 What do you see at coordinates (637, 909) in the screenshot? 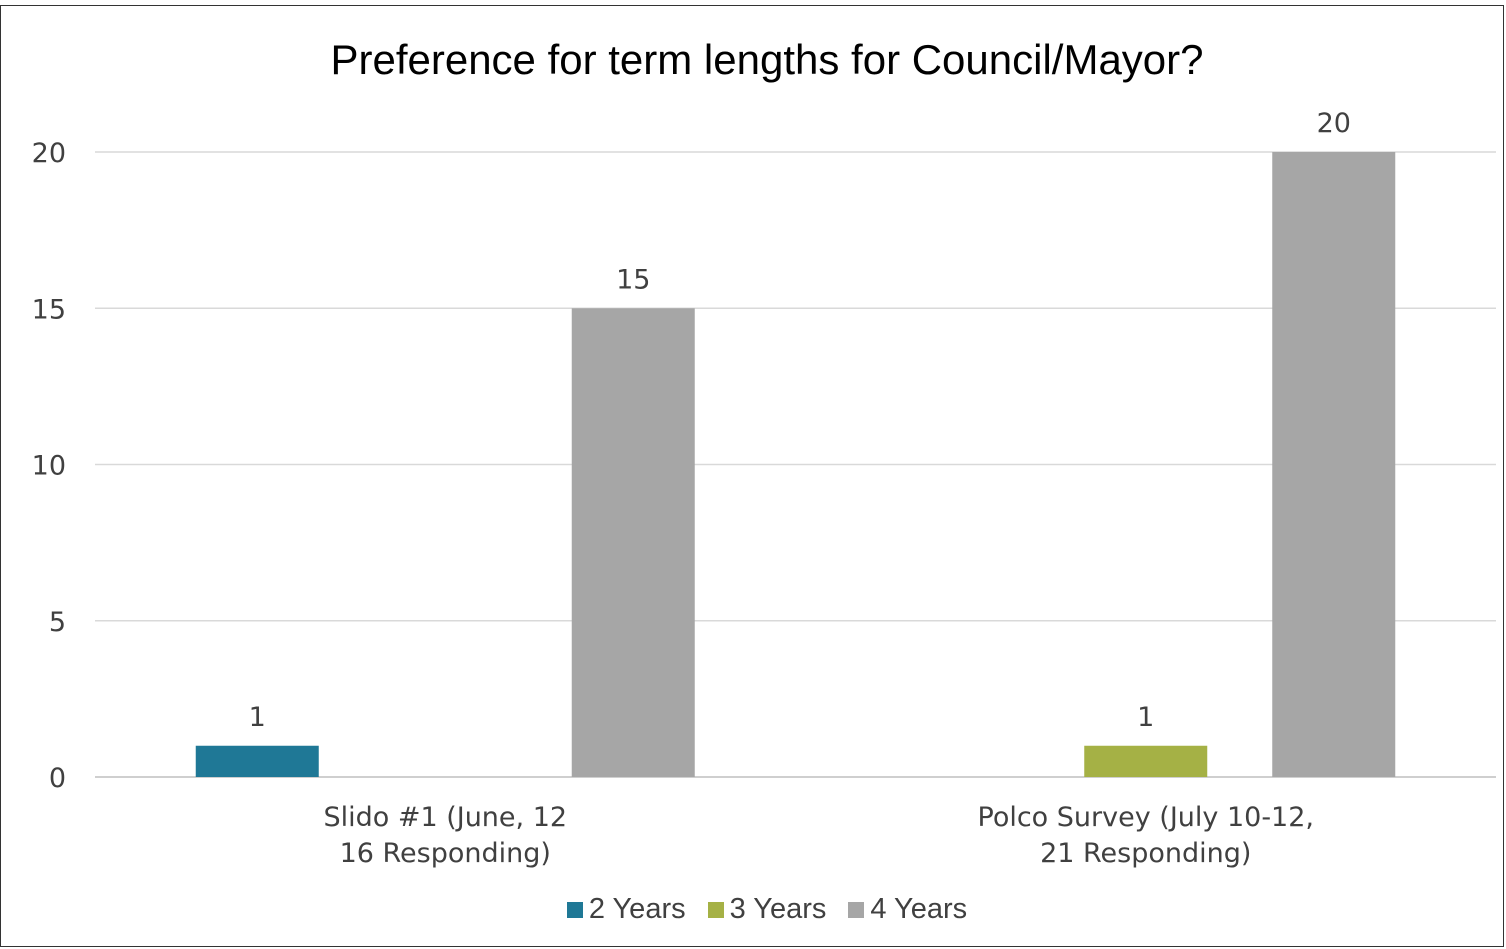
I see `legend-label: 2 Years` at bounding box center [637, 909].